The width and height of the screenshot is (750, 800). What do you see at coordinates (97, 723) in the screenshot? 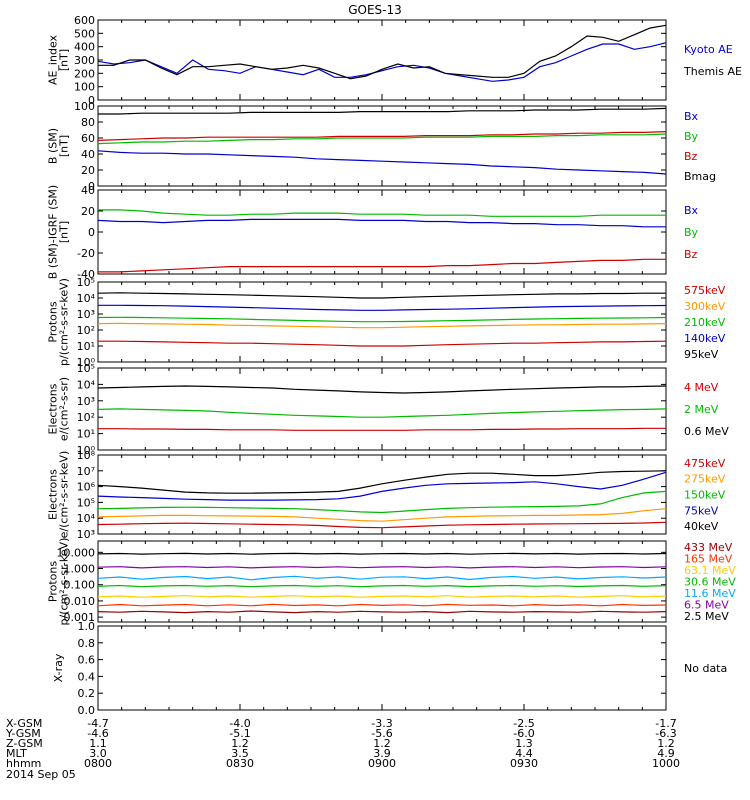
I see `footer-value: -4.7` at bounding box center [97, 723].